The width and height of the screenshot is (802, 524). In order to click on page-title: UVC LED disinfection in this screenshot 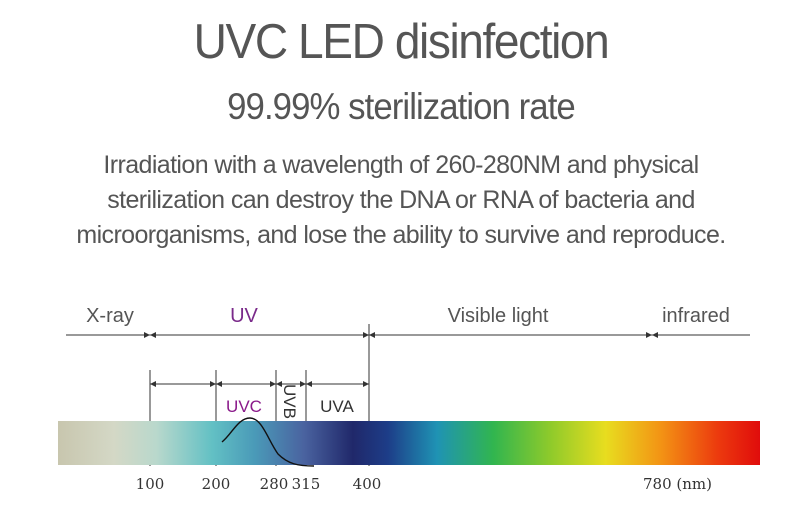, I will do `click(401, 42)`.